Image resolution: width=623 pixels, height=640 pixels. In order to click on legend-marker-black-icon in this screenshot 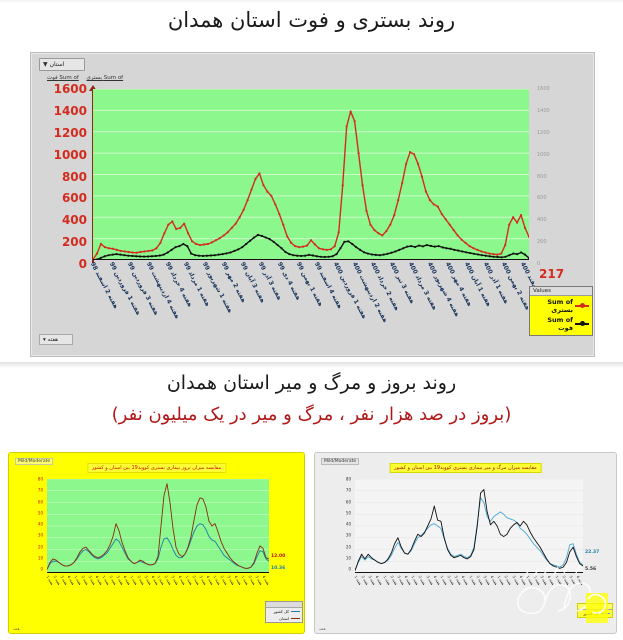, I will do `click(582, 323)`.